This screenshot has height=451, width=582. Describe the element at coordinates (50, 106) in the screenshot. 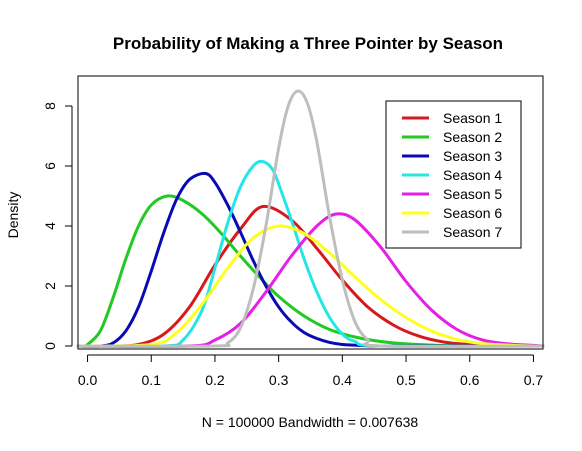

I see `y-tick-label: 8` at that location.